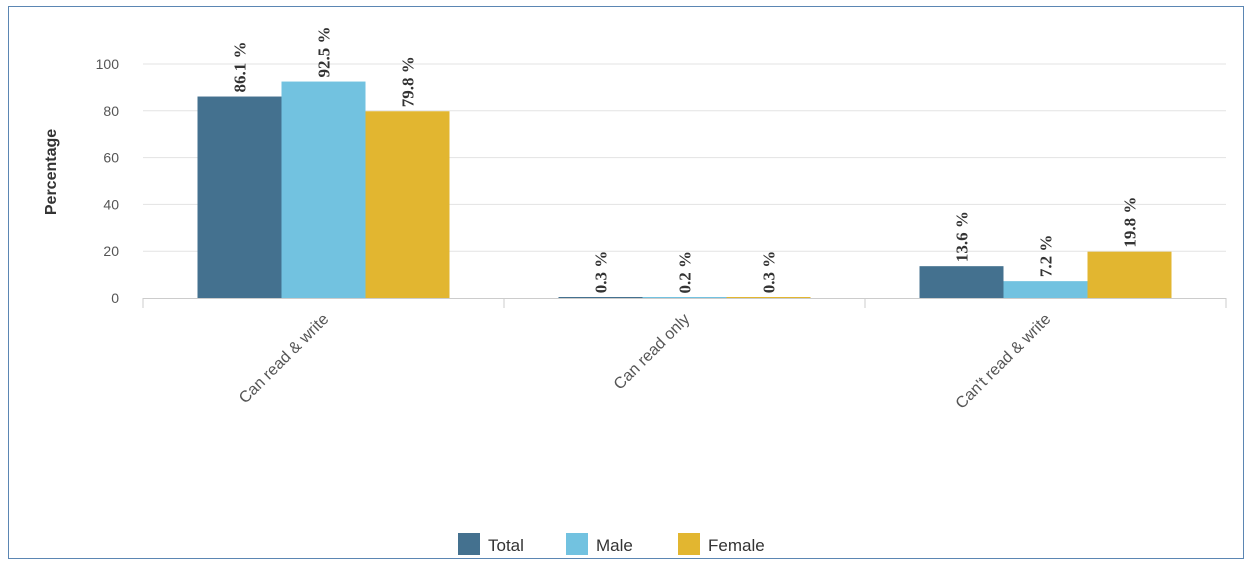  I want to click on legend-item: Female, so click(721, 544).